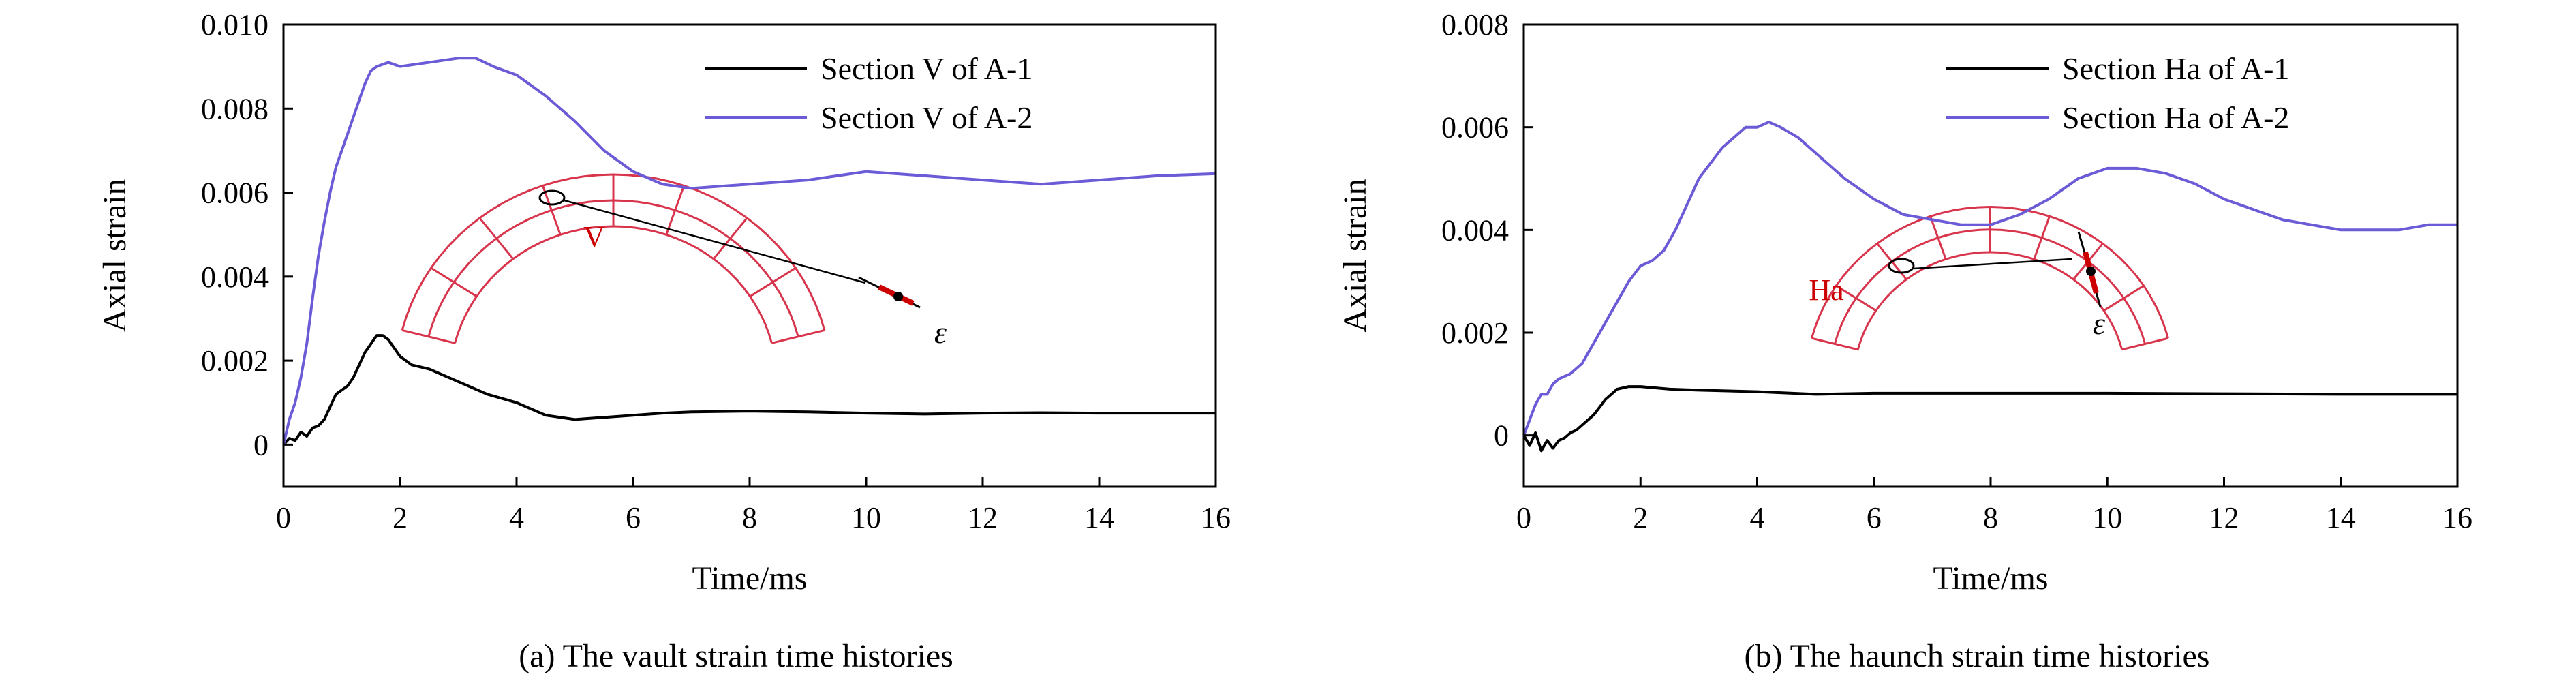  Describe the element at coordinates (594, 237) in the screenshot. I see `section-label: V` at that location.